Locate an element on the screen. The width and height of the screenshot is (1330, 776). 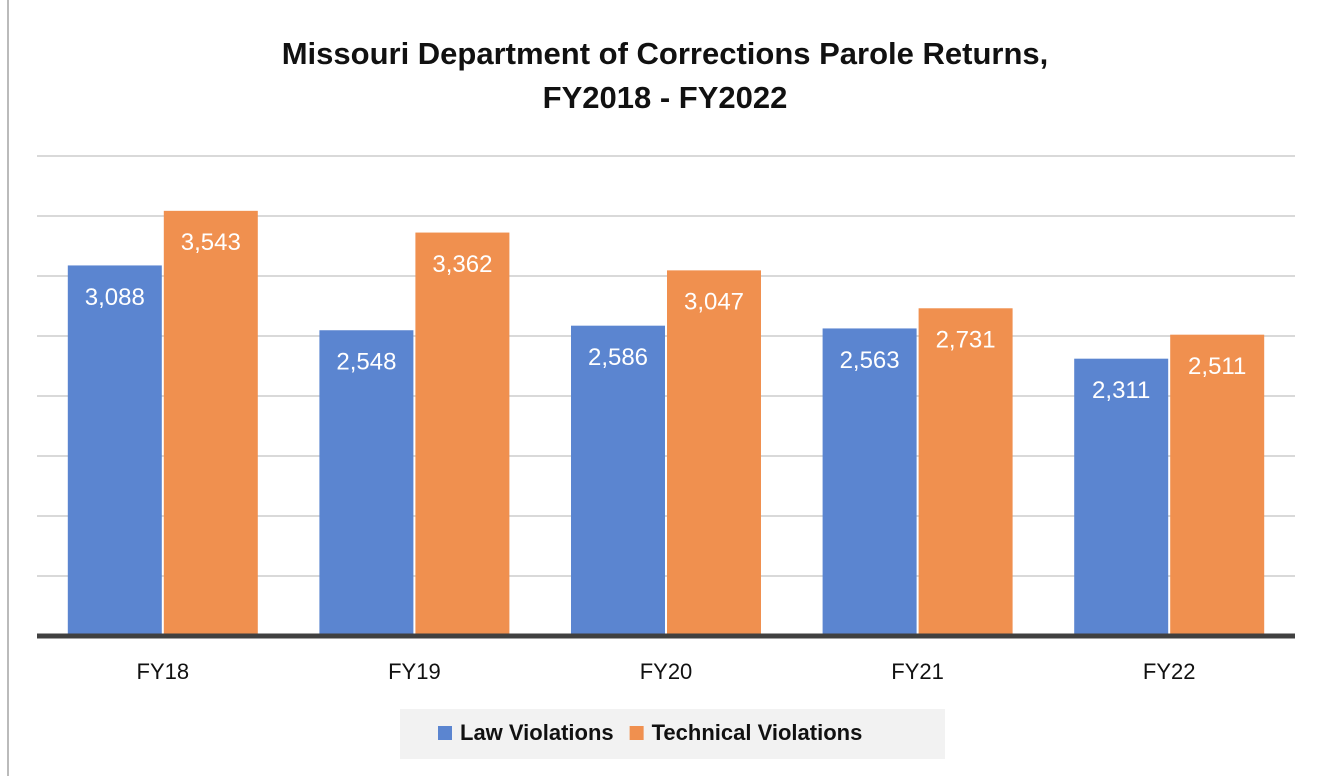
legend-box is located at coordinates (672, 734).